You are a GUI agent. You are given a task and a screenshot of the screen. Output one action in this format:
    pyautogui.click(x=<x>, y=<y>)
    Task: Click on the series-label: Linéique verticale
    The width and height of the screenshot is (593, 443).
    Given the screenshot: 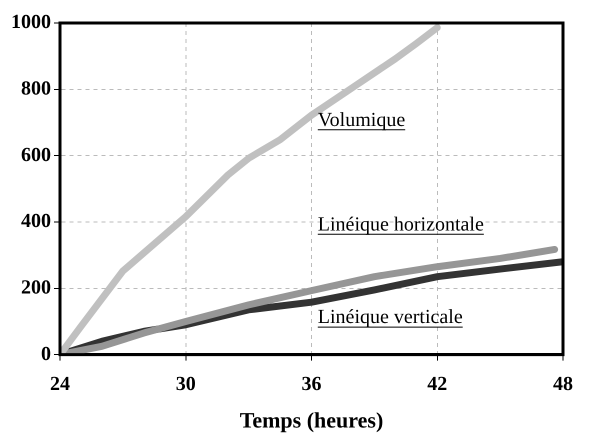 What is the action you would take?
    pyautogui.click(x=390, y=317)
    